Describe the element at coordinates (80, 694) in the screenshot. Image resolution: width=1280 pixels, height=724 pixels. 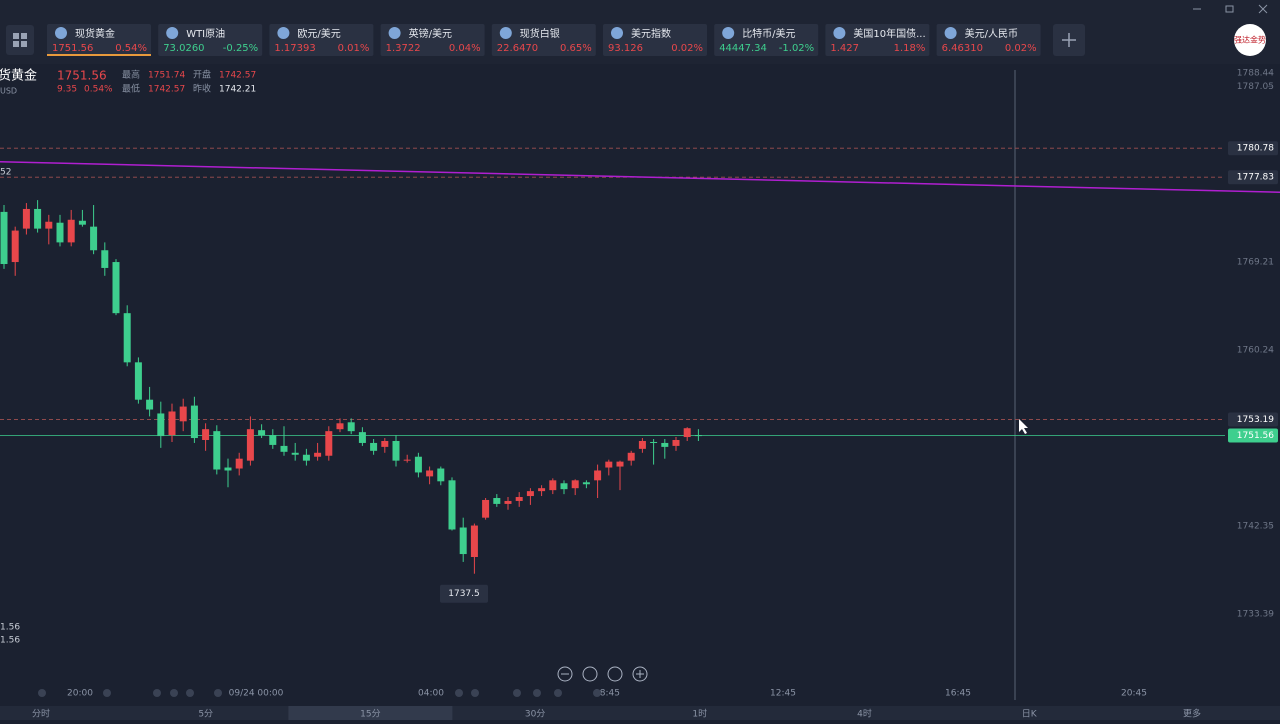
I see `x-tick-label: 20:00` at that location.